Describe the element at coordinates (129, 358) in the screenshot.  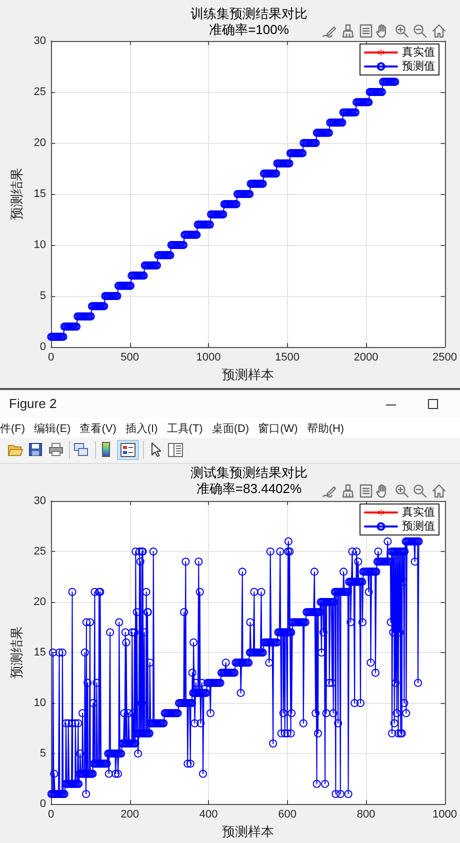
I see `x-tick-label: 500` at that location.